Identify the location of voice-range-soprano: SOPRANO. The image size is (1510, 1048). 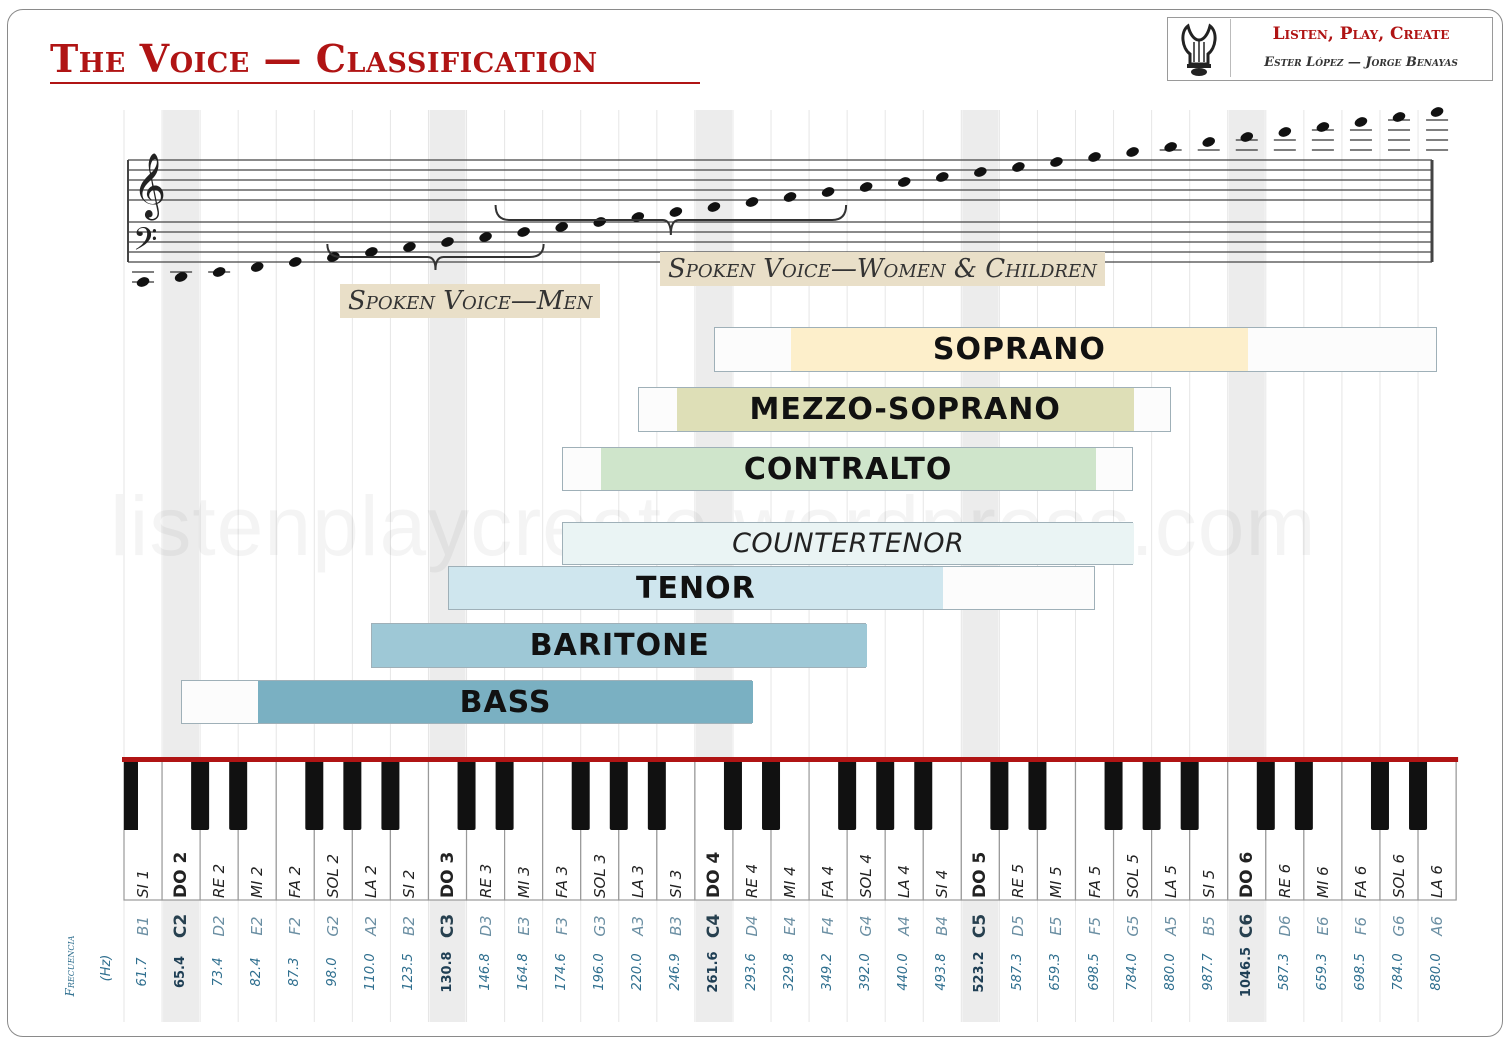
(1075, 349).